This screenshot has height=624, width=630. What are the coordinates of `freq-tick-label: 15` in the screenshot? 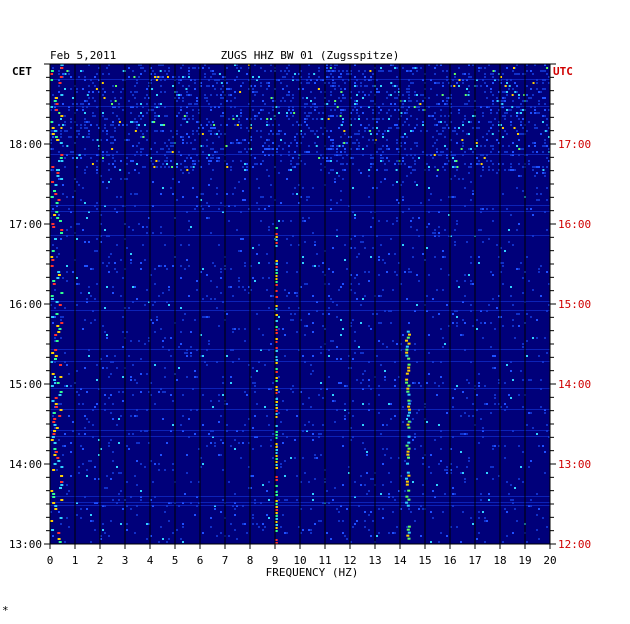 It's located at (424, 560).